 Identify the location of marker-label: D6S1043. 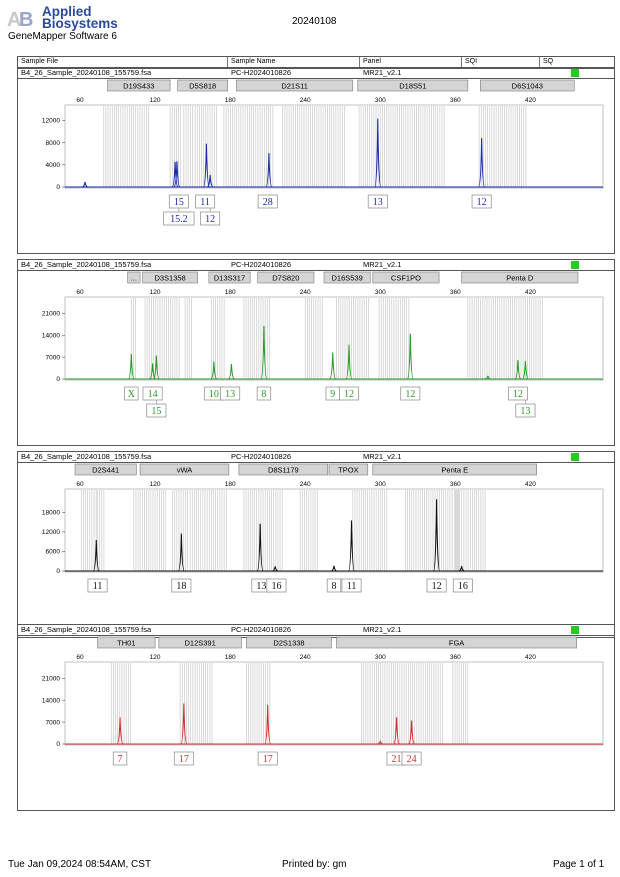
(527, 86).